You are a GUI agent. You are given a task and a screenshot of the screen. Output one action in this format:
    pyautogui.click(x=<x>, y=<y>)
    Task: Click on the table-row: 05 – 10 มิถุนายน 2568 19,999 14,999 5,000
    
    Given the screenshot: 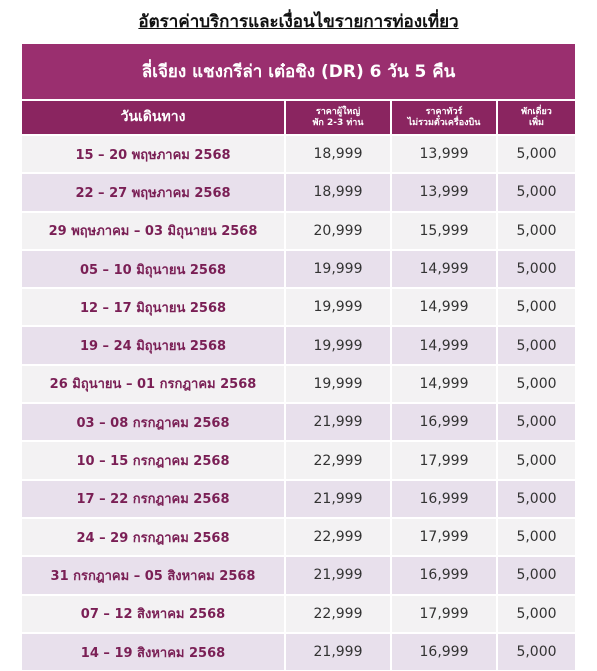 What is the action you would take?
    pyautogui.click(x=298, y=269)
    